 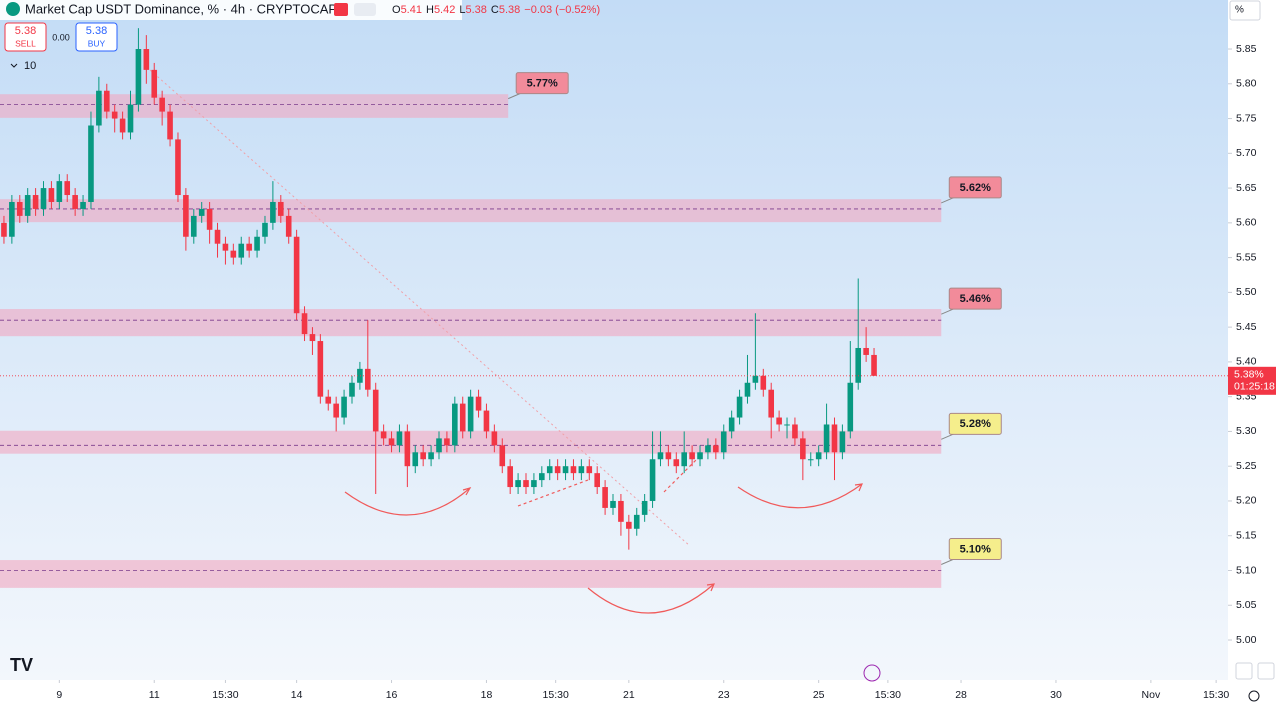 What do you see at coordinates (1254, 696) in the screenshot?
I see `settings-button` at bounding box center [1254, 696].